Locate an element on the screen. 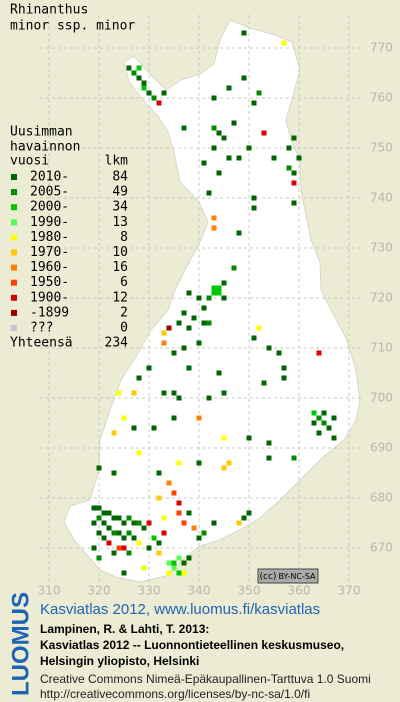 This screenshot has height=702, width=400. legend-label: 1990- is located at coordinates (49, 222).